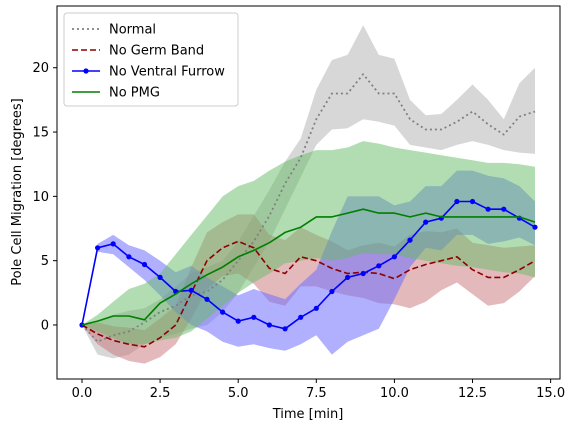 This screenshot has width=571, height=432. I want to click on x-tick-label: 2.5, so click(160, 393).